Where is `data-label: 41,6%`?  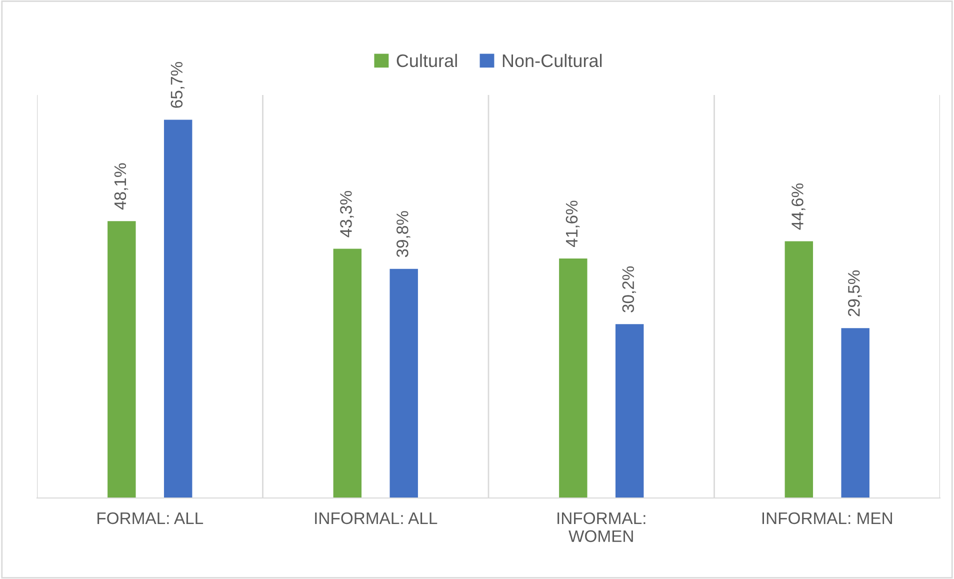 data-label: 41,6% is located at coordinates (573, 224).